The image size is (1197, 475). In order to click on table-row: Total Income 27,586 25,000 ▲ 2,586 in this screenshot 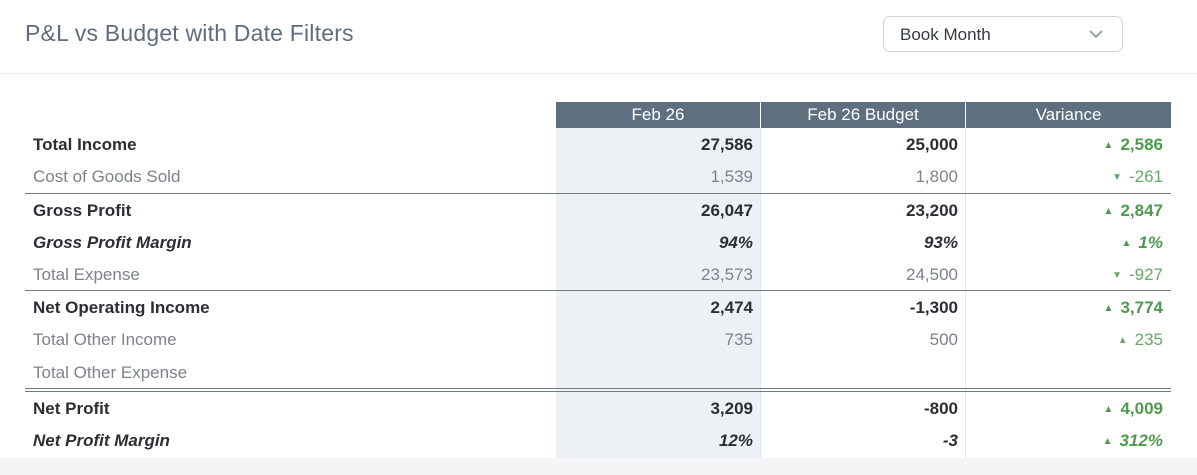, I will do `click(598, 145)`.